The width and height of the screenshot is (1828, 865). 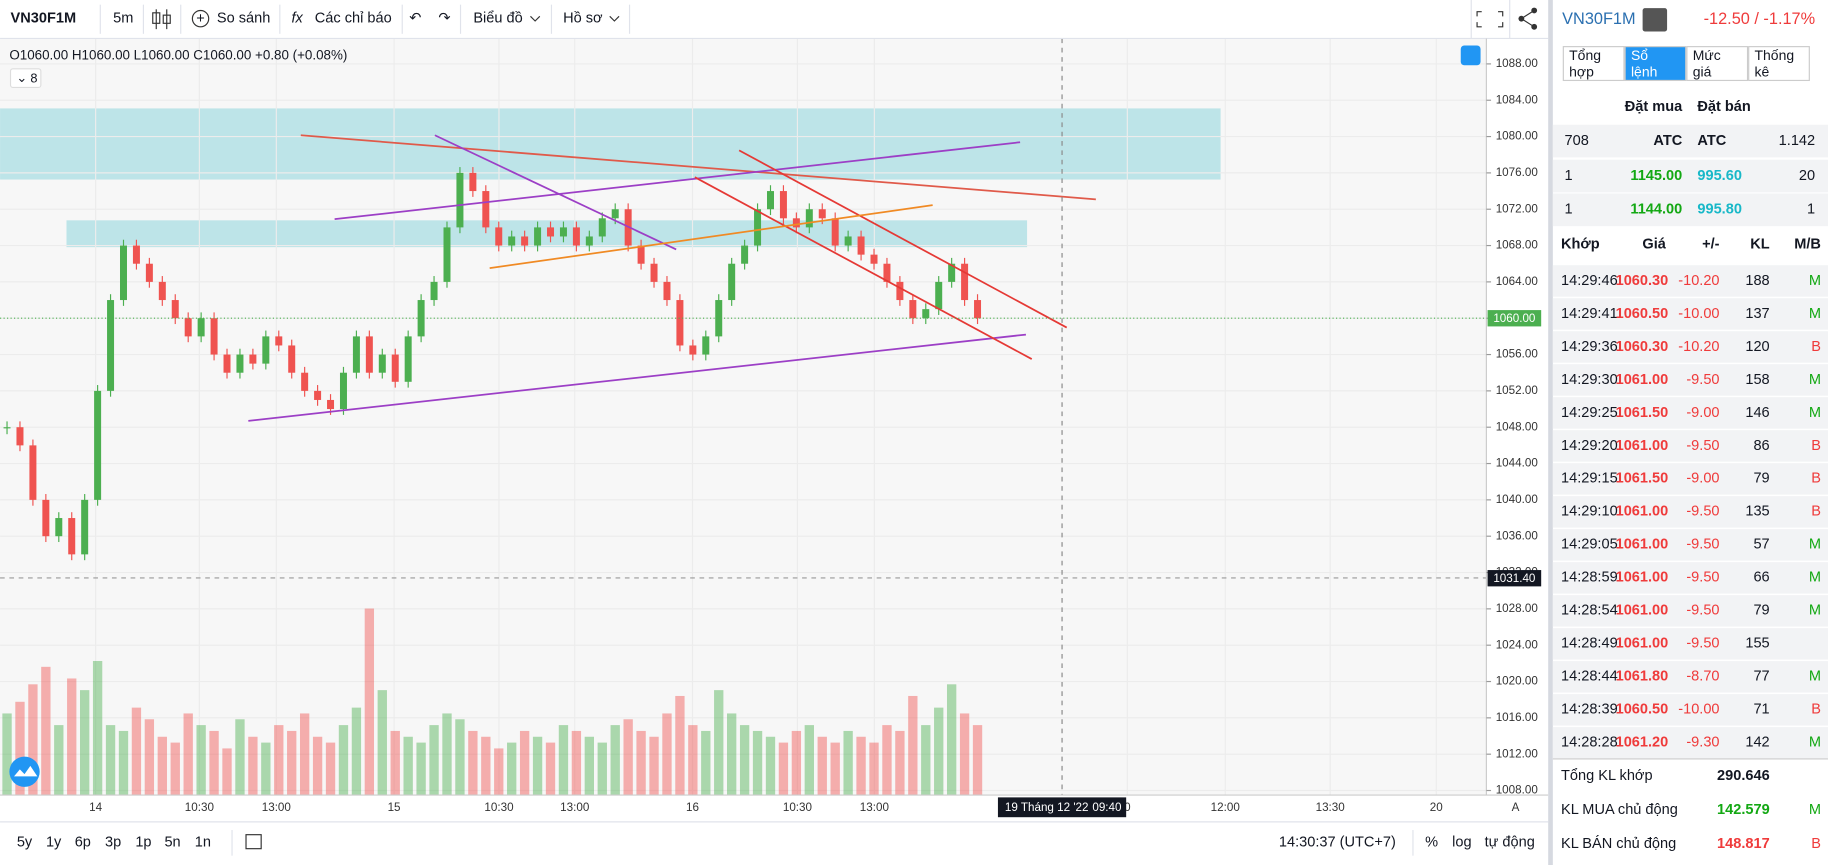 What do you see at coordinates (203, 843) in the screenshot?
I see `range-btn: 1n` at bounding box center [203, 843].